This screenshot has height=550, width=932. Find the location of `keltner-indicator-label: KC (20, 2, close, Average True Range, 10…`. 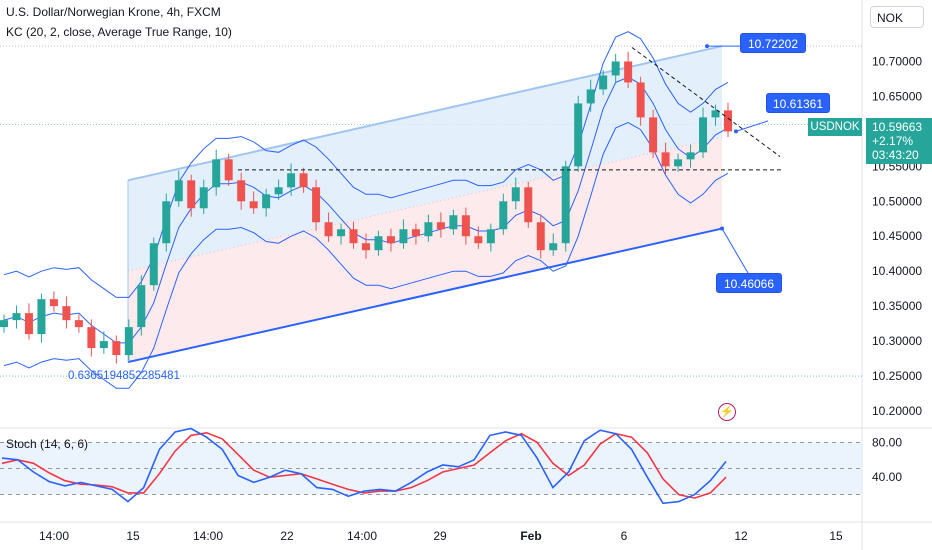

keltner-indicator-label: KC (20, 2, close, Average True Range, 10… is located at coordinates (119, 32).